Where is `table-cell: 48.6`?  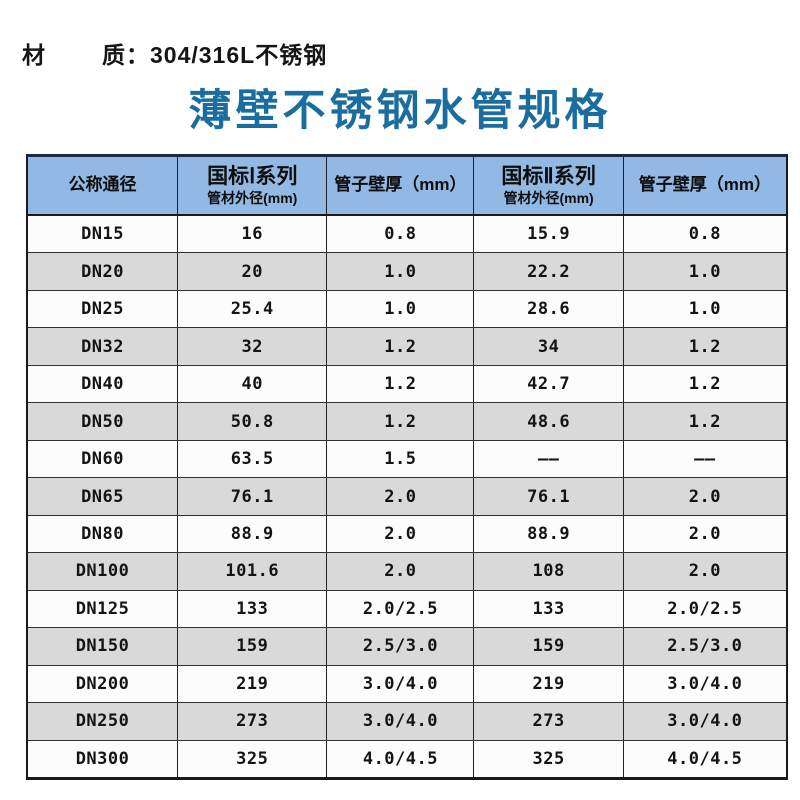
table-cell: 48.6 is located at coordinates (549, 421).